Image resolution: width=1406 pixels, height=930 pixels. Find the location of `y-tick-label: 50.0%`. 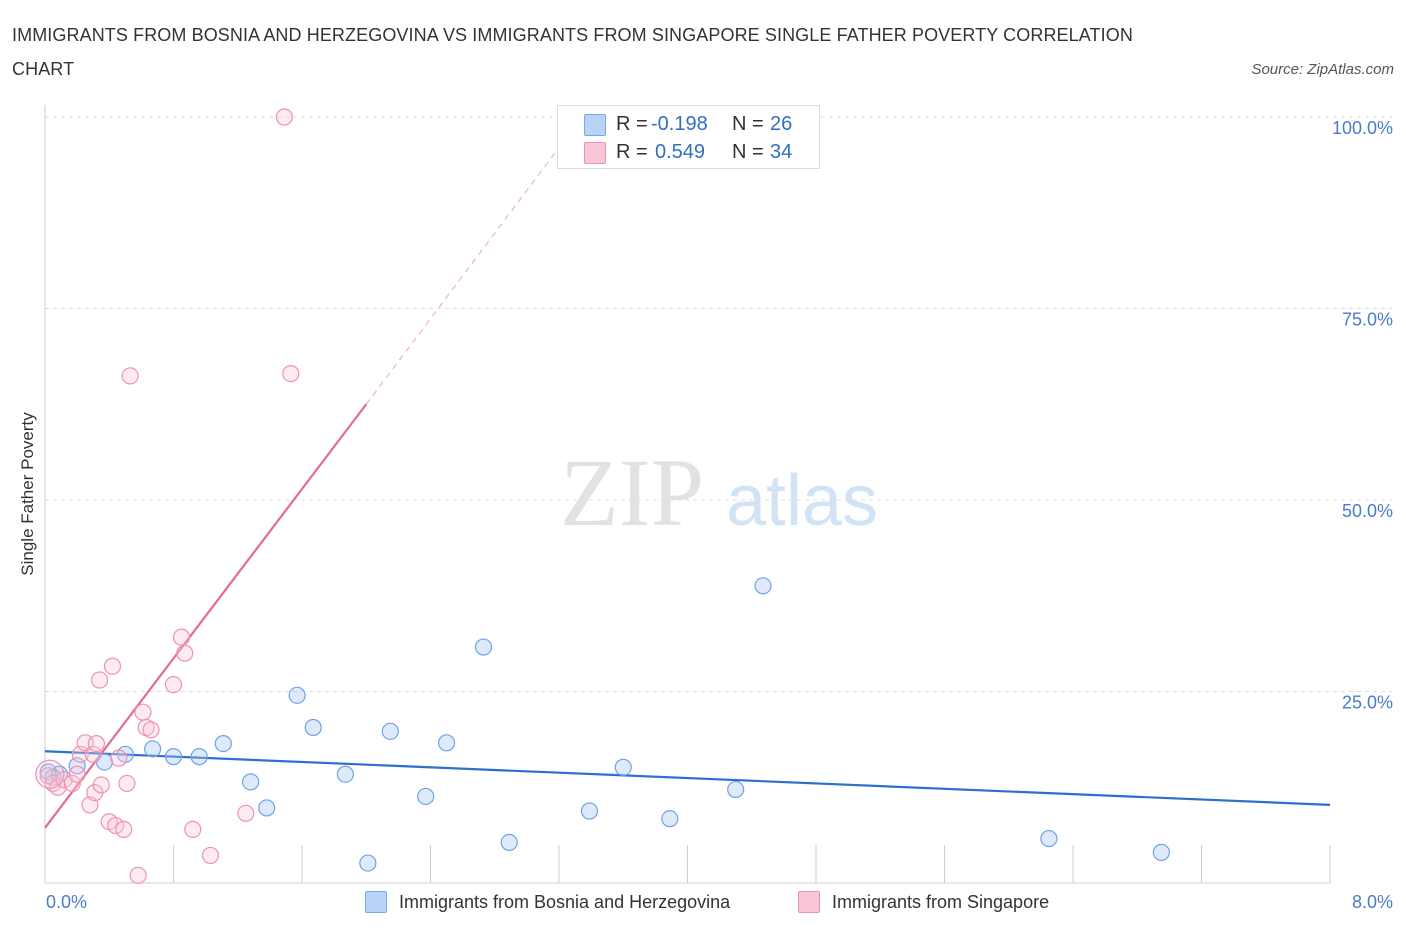

y-tick-label: 50.0% is located at coordinates (1367, 511).